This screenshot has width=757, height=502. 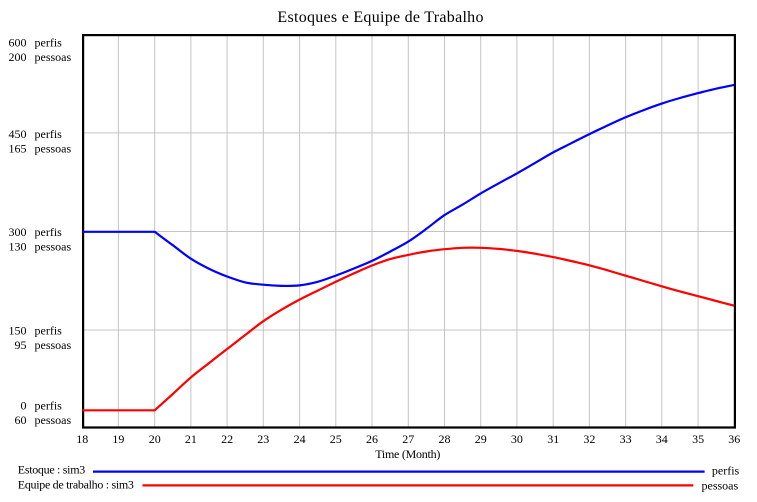 What do you see at coordinates (24, 405) in the screenshot?
I see `svg-text: 0` at bounding box center [24, 405].